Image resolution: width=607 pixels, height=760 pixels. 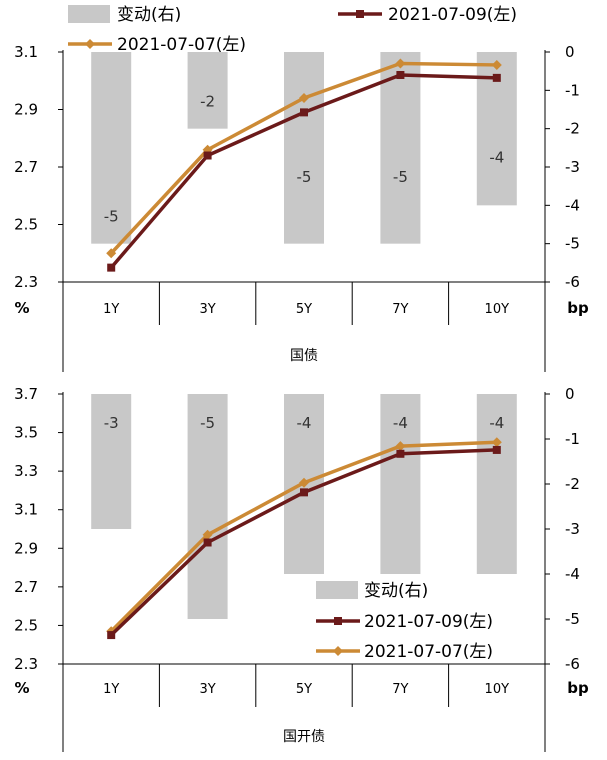 What do you see at coordinates (304, 148) in the screenshot?
I see `bar-5Y` at bounding box center [304, 148].